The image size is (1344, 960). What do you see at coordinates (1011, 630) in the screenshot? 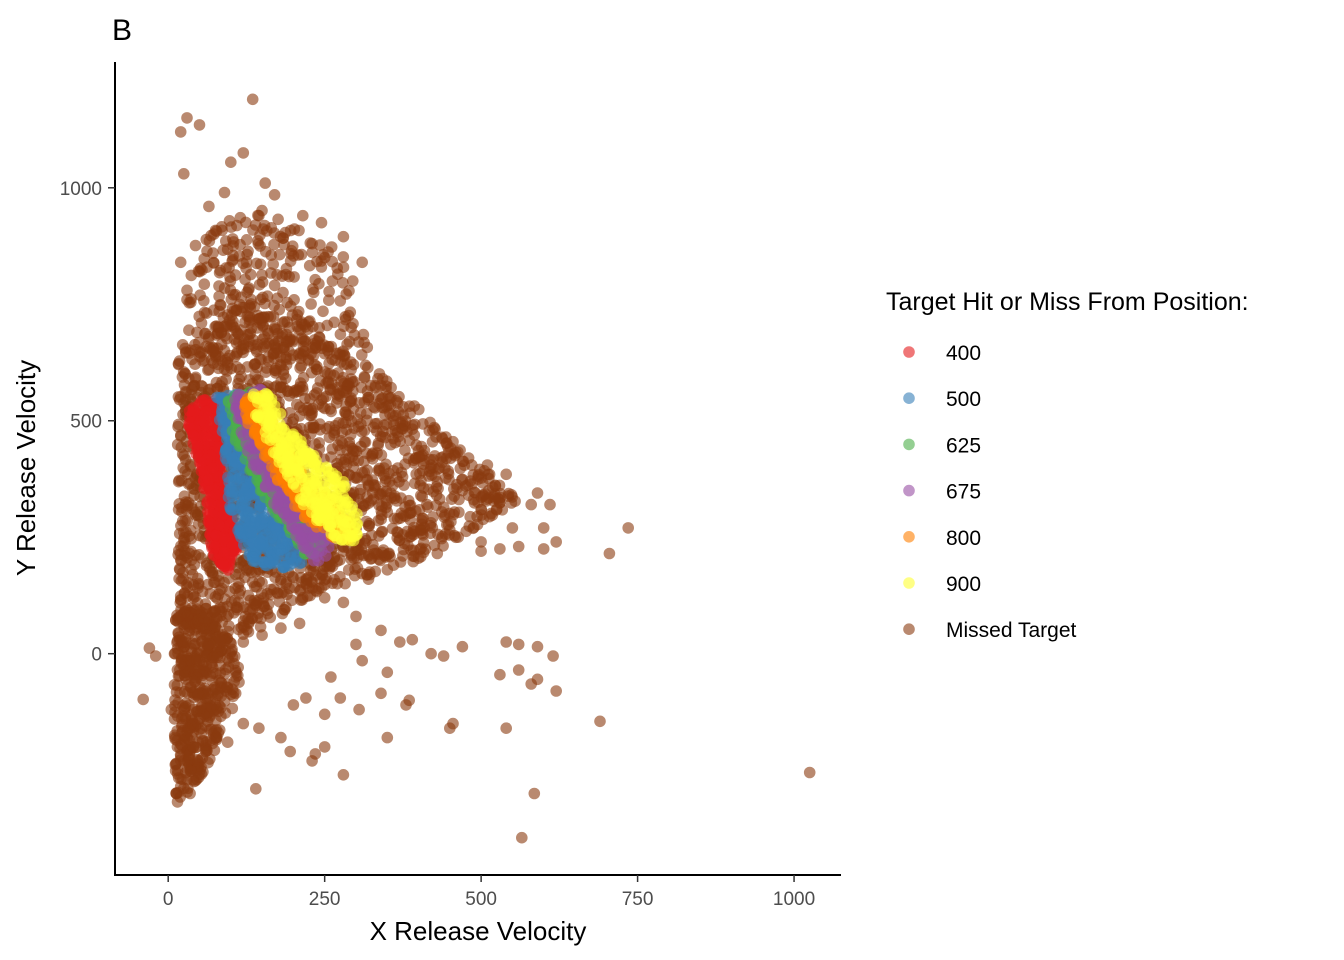
I see `legend-label: Missed Target` at bounding box center [1011, 630].